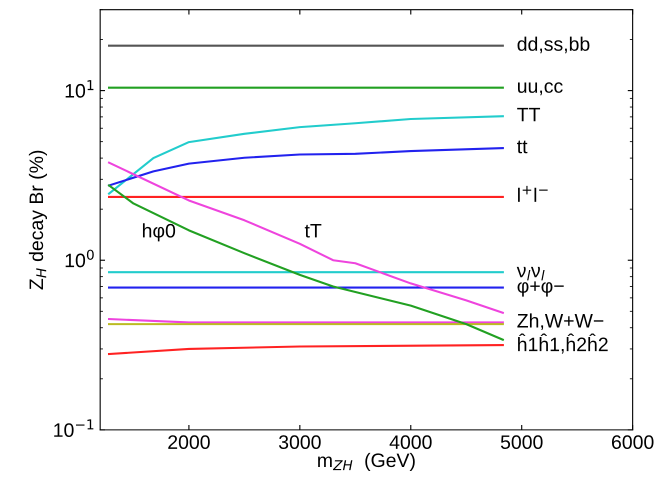 This screenshot has height=483, width=659. What do you see at coordinates (411, 442) in the screenshot?
I see `x-tick-label: 4000` at bounding box center [411, 442].